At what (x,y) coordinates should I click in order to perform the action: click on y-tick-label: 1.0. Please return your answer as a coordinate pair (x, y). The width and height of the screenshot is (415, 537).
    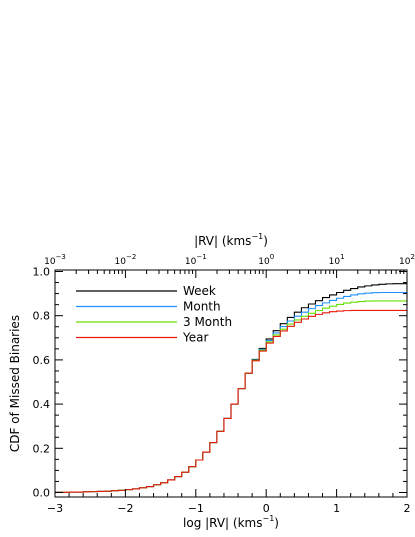
    Looking at the image, I should click on (42, 272).